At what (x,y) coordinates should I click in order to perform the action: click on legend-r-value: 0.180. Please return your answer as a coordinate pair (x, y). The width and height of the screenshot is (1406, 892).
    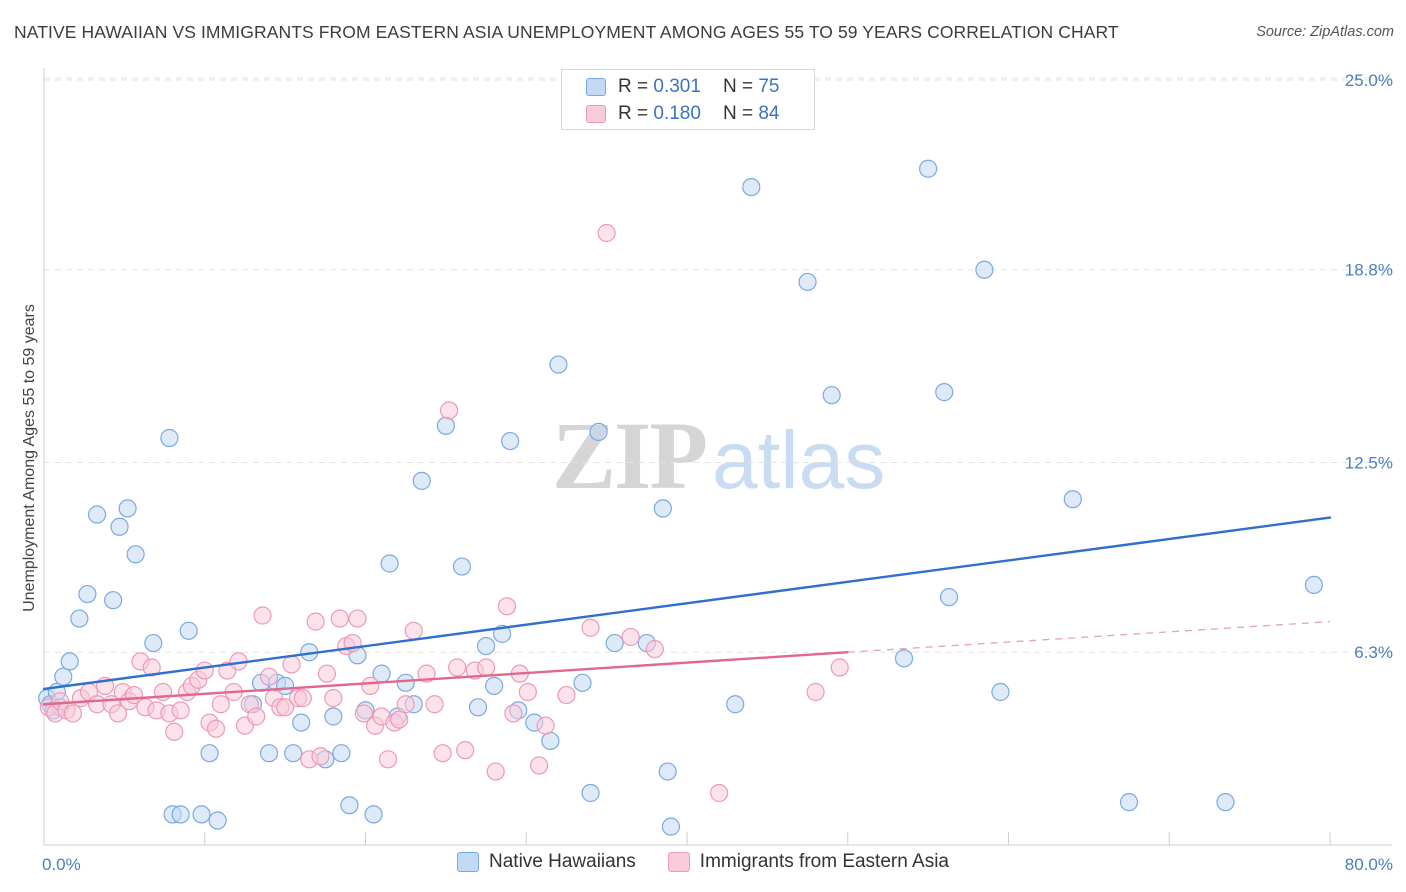
    Looking at the image, I should click on (677, 113).